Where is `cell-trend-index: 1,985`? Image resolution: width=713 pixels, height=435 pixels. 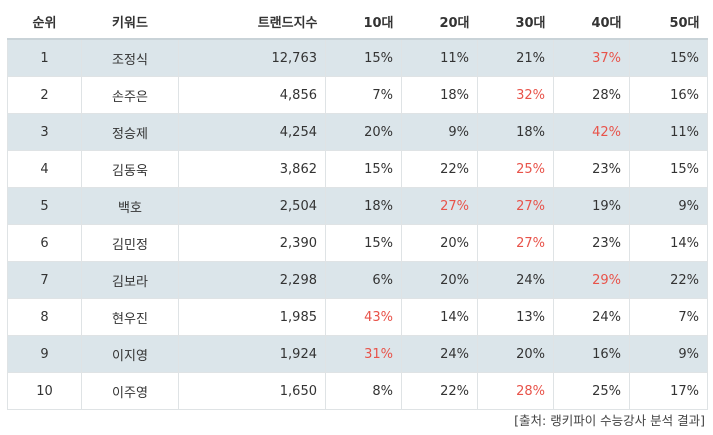 cell-trend-index: 1,985 is located at coordinates (252, 317).